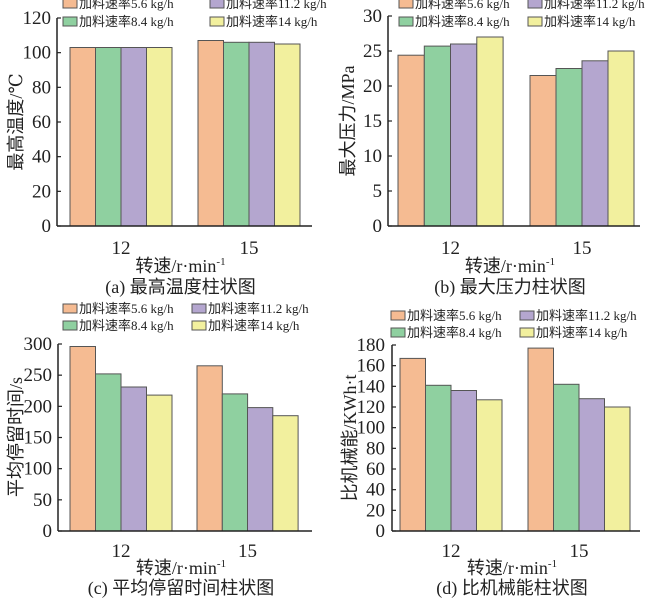 This screenshot has width=650, height=600. I want to click on y-axis-label: 比机械能/KWh·t, so click(350, 438).